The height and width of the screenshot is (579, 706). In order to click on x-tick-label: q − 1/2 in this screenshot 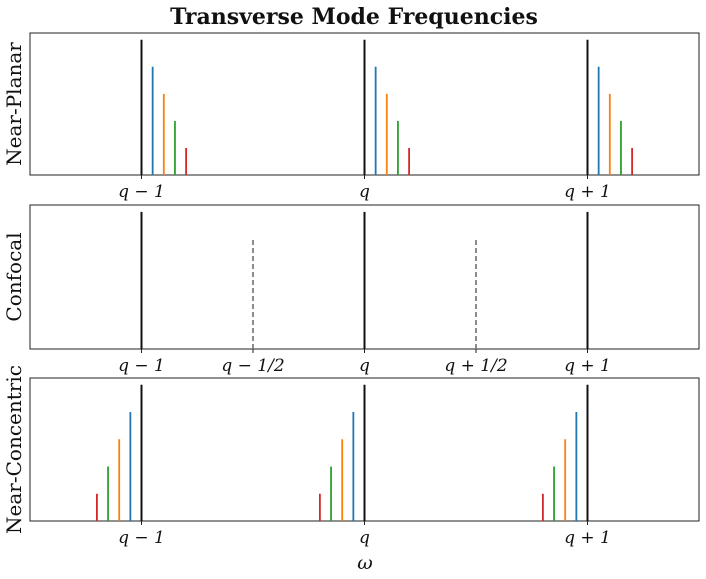, I will do `click(252, 366)`.